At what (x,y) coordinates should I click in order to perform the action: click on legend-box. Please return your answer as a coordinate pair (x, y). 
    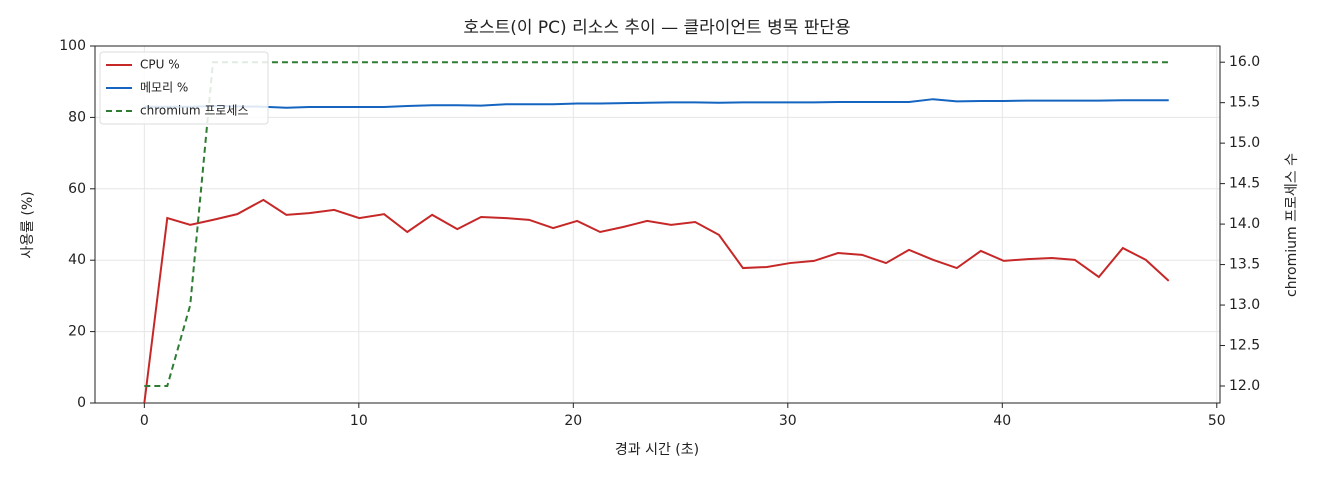
    Looking at the image, I should click on (184, 88).